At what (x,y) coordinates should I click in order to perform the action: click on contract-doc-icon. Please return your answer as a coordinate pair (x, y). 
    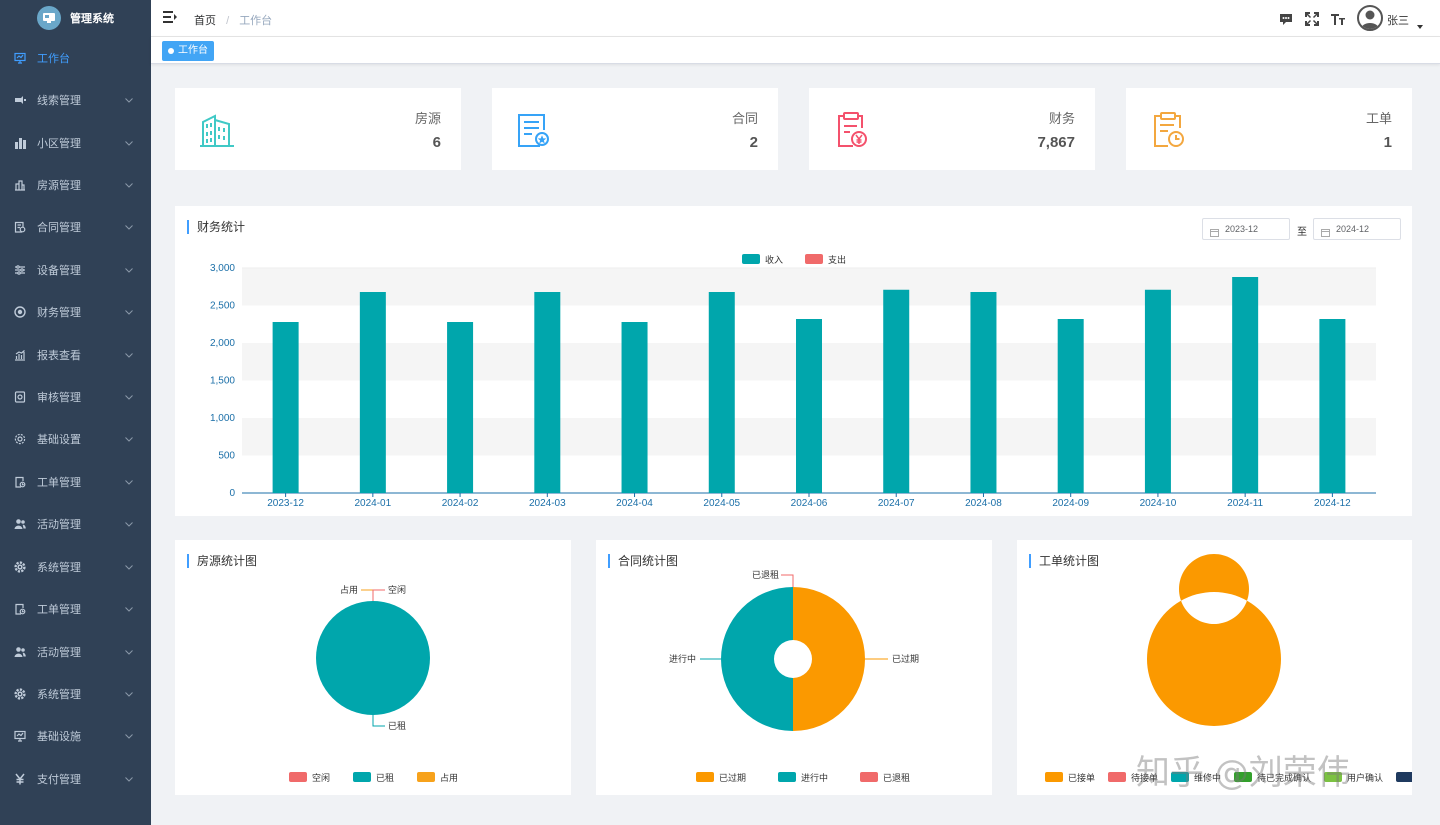
    Looking at the image, I should click on (534, 130).